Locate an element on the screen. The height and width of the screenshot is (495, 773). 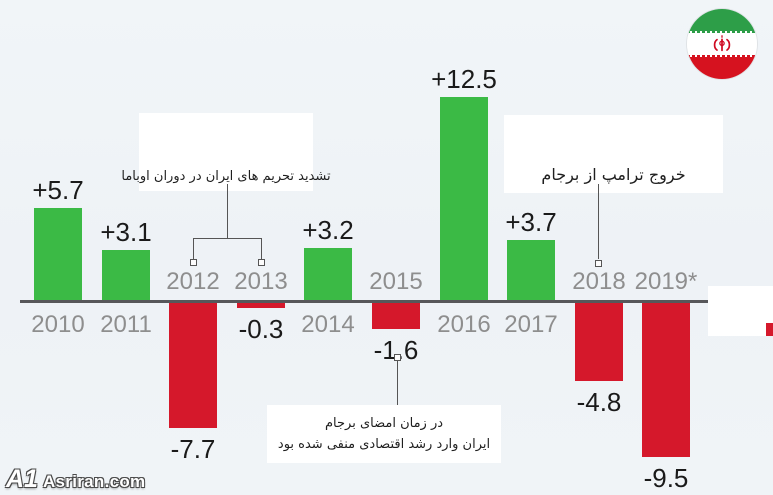
bar-2019* is located at coordinates (666, 380).